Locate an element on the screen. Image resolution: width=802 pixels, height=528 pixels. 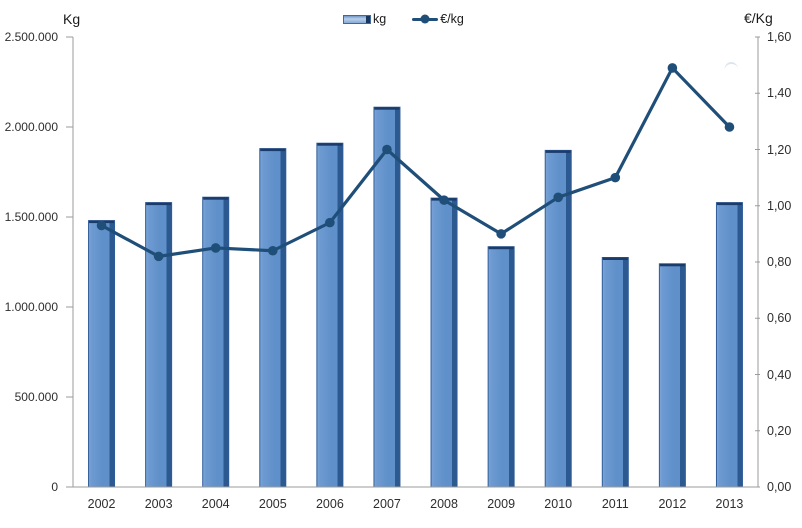
left-axis-tick-label: 500.000 is located at coordinates (36, 397).